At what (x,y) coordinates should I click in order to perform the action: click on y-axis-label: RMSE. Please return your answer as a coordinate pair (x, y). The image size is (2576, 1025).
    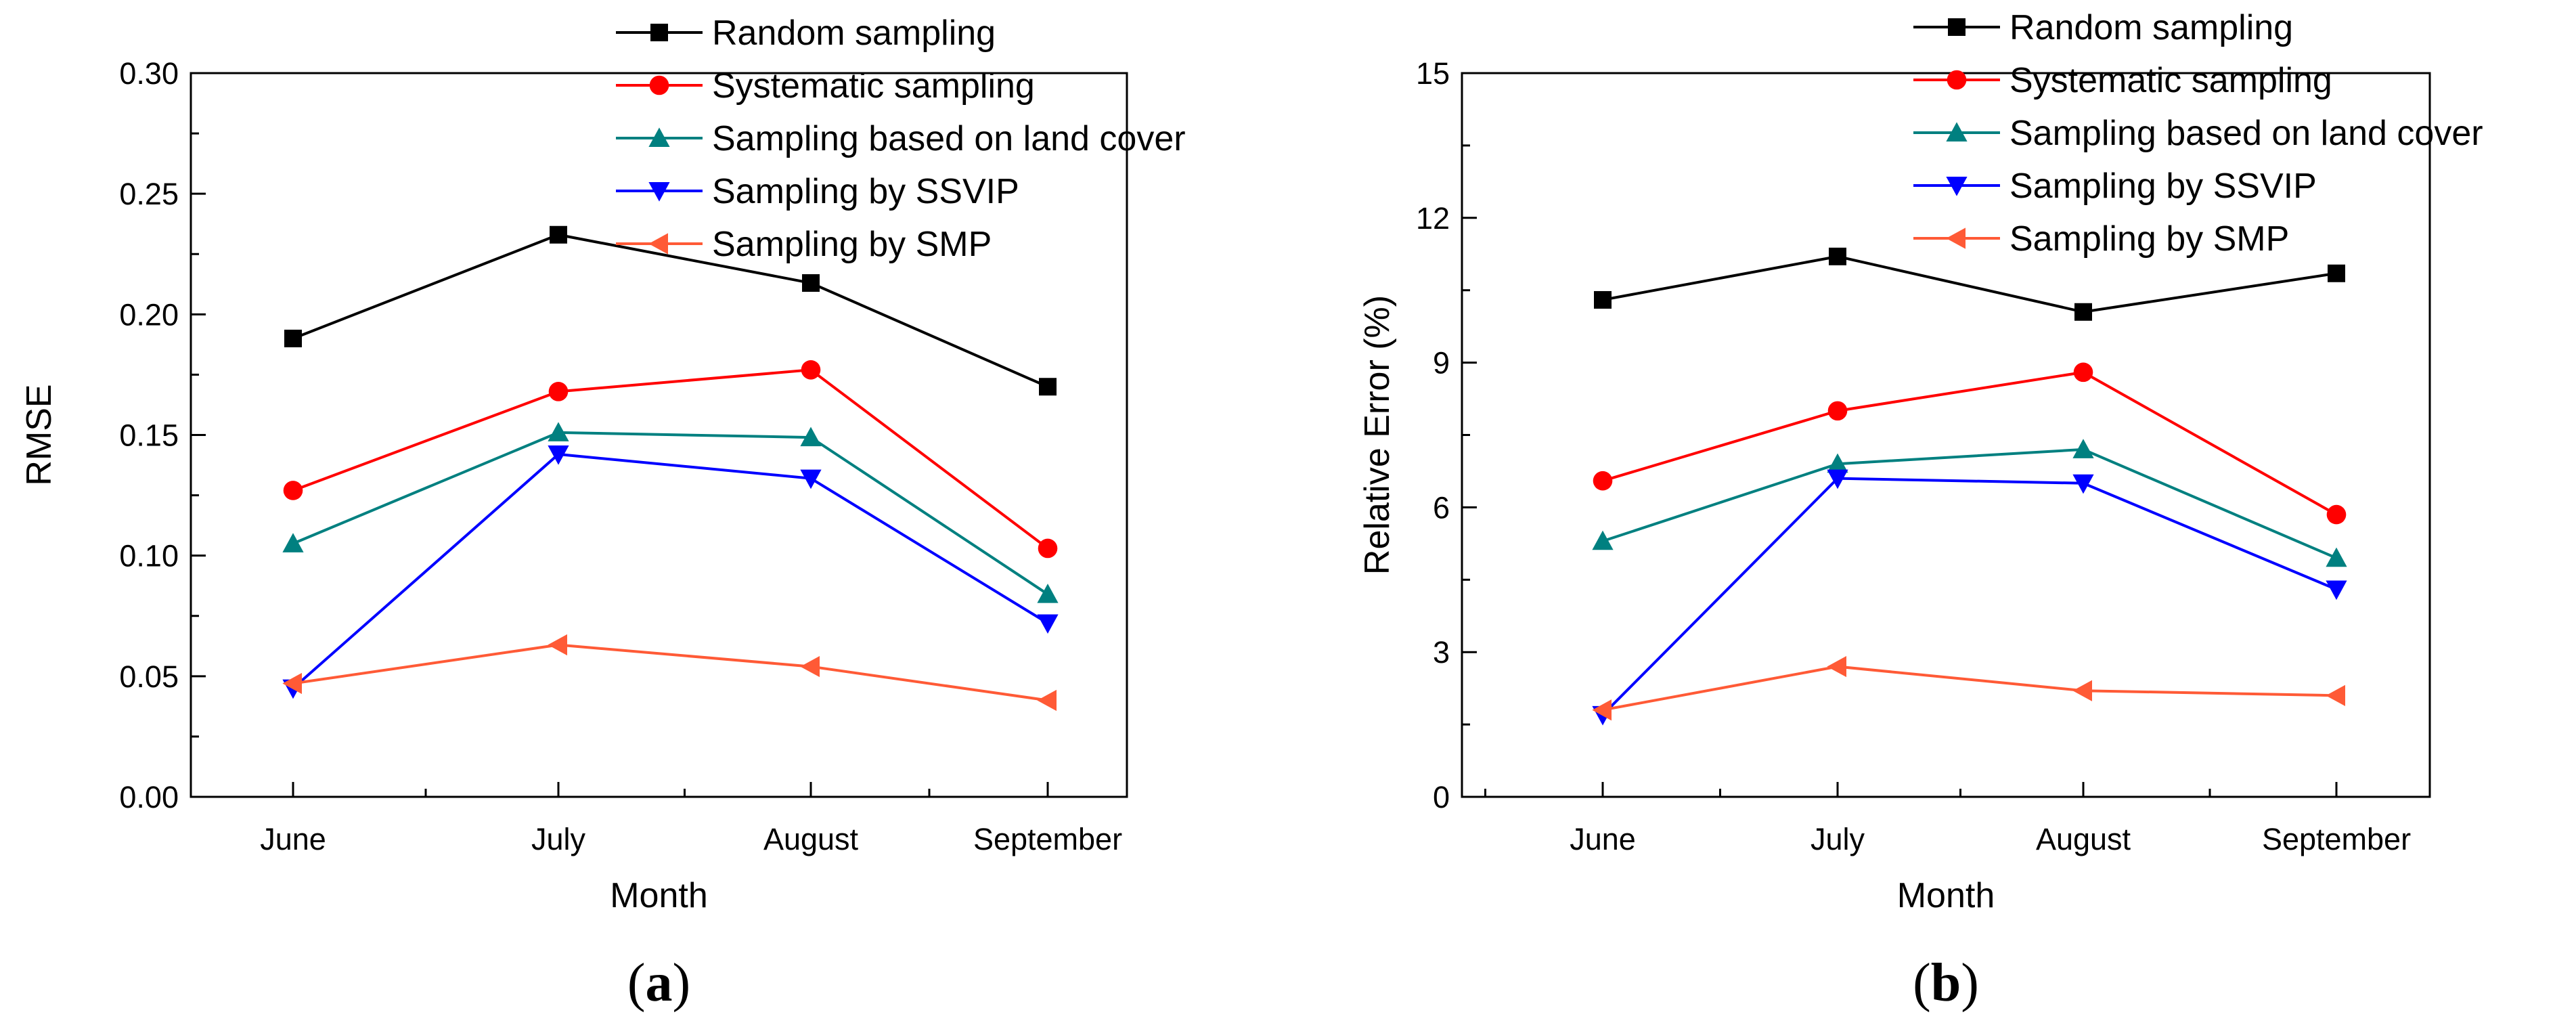
    Looking at the image, I should click on (39, 434).